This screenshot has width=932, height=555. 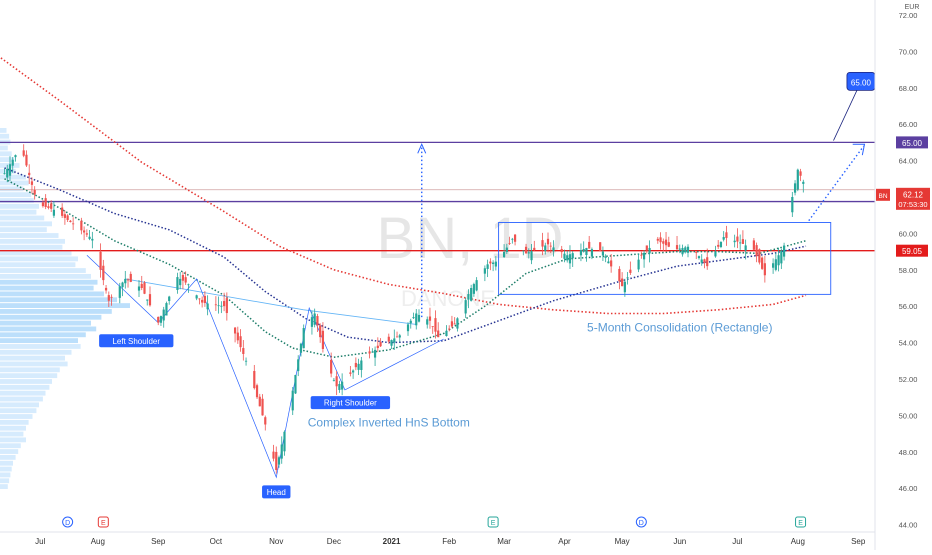 I want to click on pattern-title: Complex Inverted HnS Bottom, so click(x=389, y=422).